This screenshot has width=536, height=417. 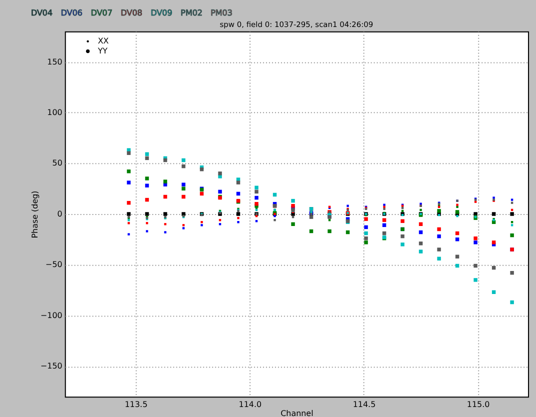 What do you see at coordinates (101, 13) in the screenshot?
I see `text: DV07` at bounding box center [101, 13].